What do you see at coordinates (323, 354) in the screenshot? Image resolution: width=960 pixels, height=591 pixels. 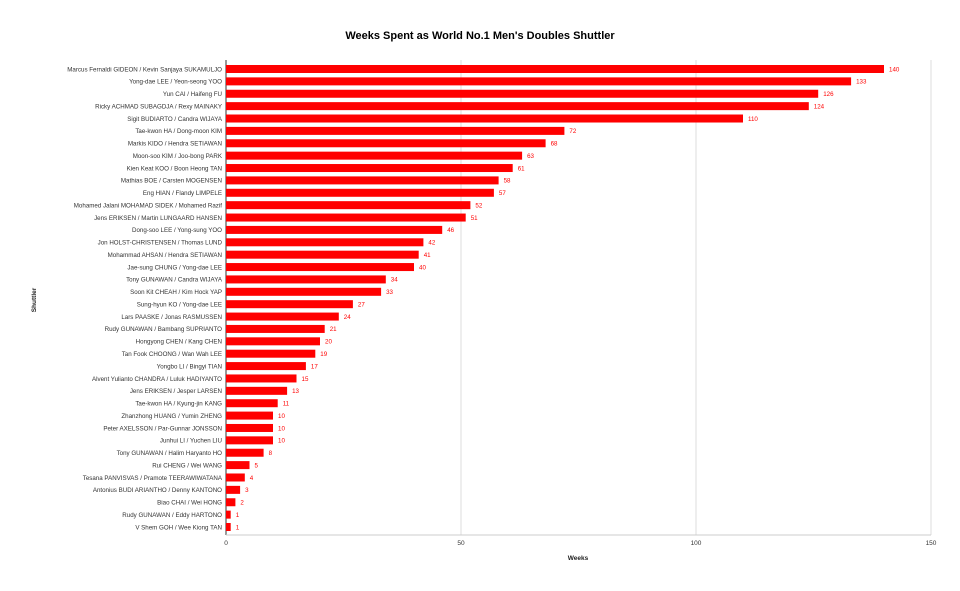 I see `data-label: 19` at bounding box center [323, 354].